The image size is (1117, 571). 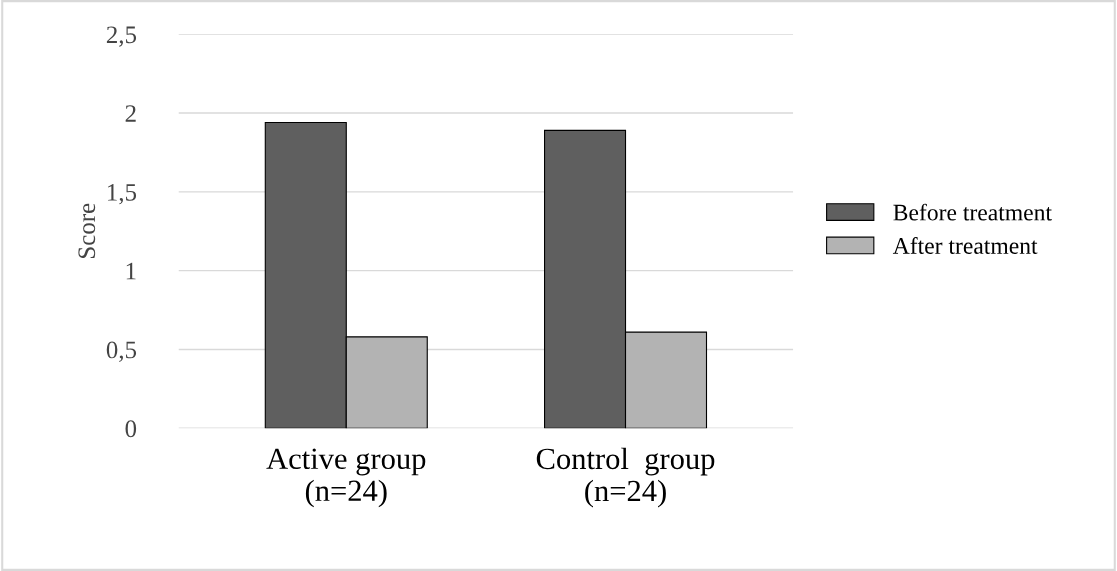 I want to click on y-tick-label: 0,5, so click(x=121, y=351).